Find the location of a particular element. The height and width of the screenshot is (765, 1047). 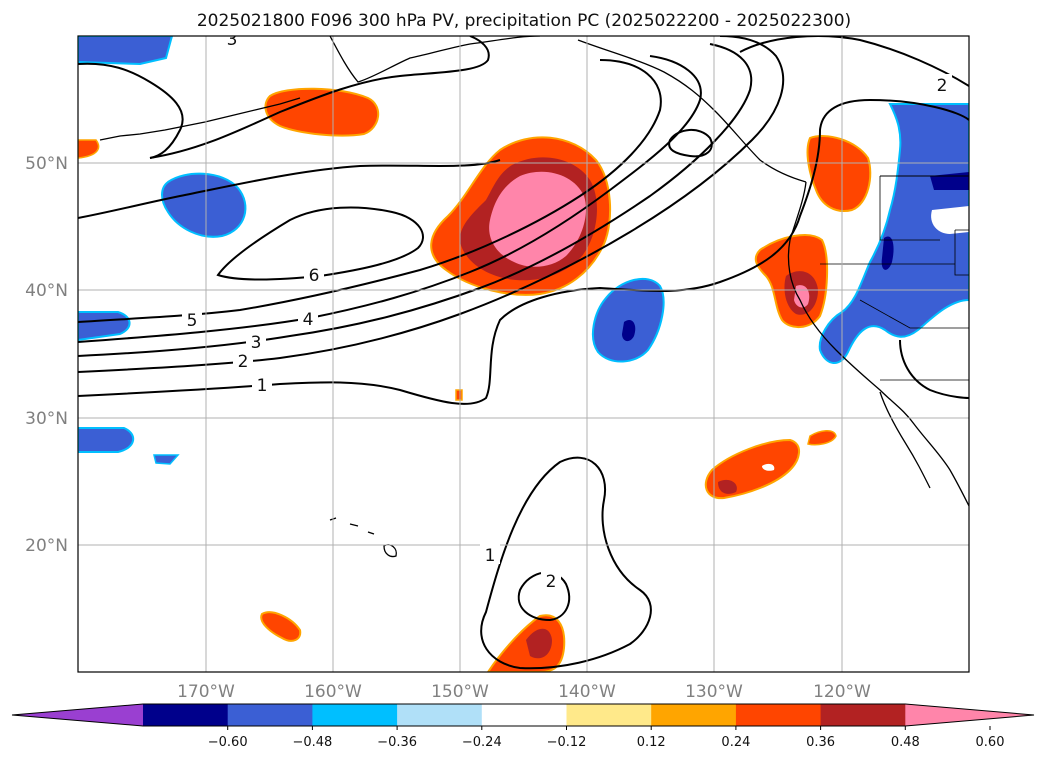

colorbar-tick-label: 0.24 is located at coordinates (735, 742).